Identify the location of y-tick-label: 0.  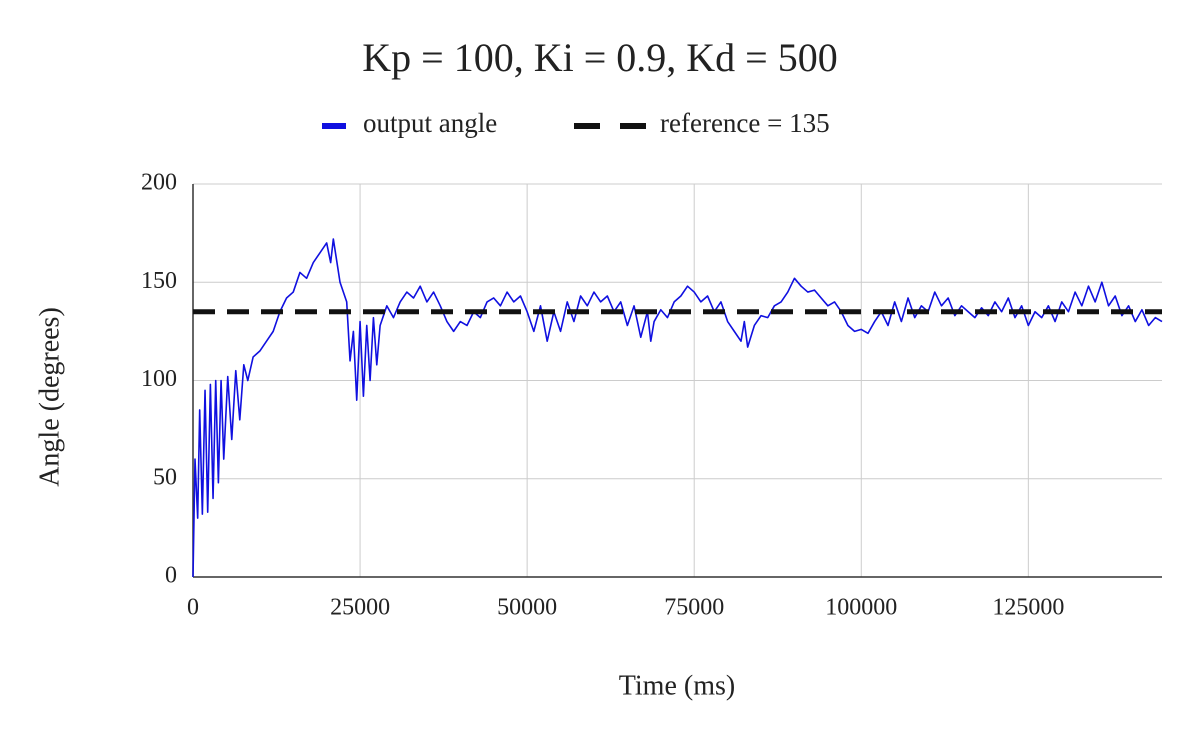
(171, 576).